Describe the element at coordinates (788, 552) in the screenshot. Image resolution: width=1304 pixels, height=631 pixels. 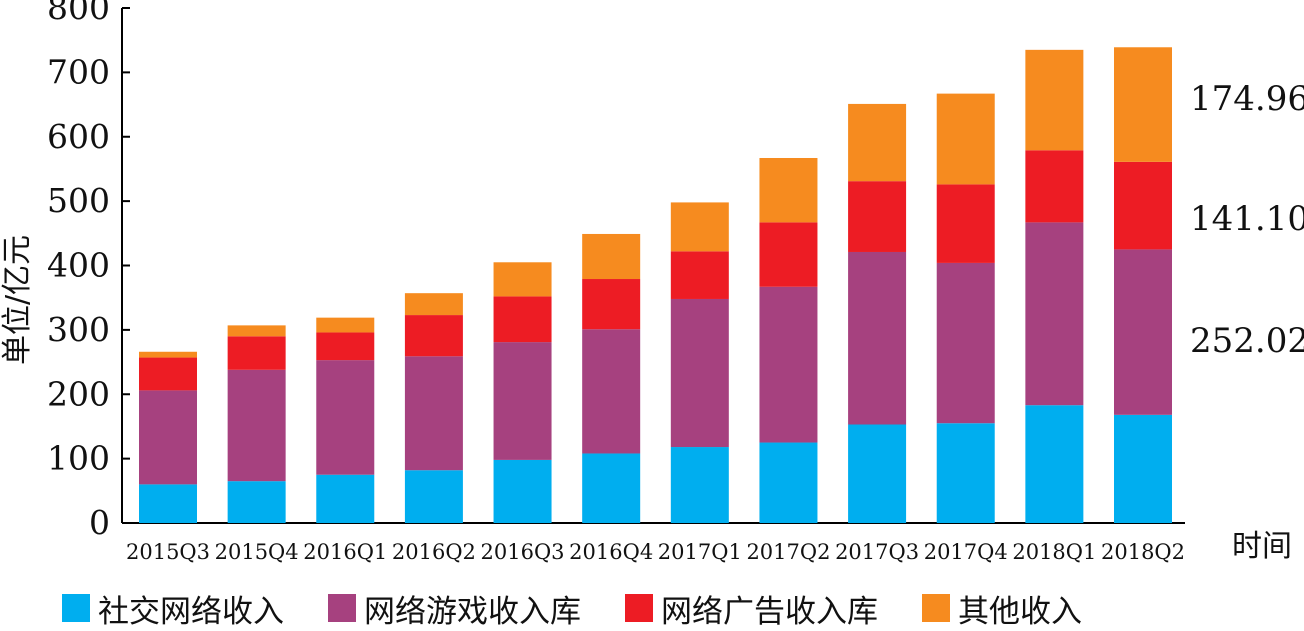
I see `x-tick-label: 2017Q2` at that location.